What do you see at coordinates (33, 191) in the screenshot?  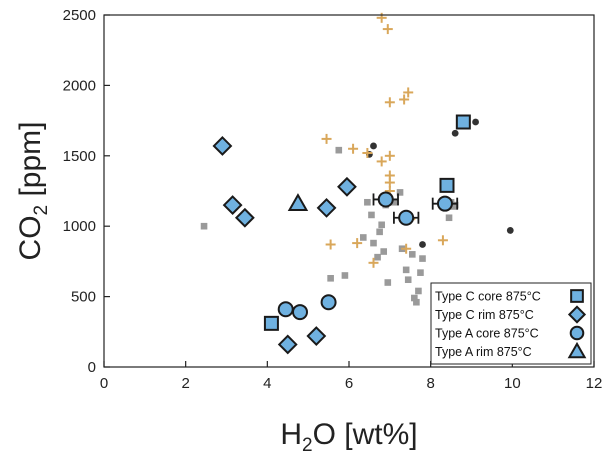 I see `y-axis-title: CO2 [ppm]` at bounding box center [33, 191].